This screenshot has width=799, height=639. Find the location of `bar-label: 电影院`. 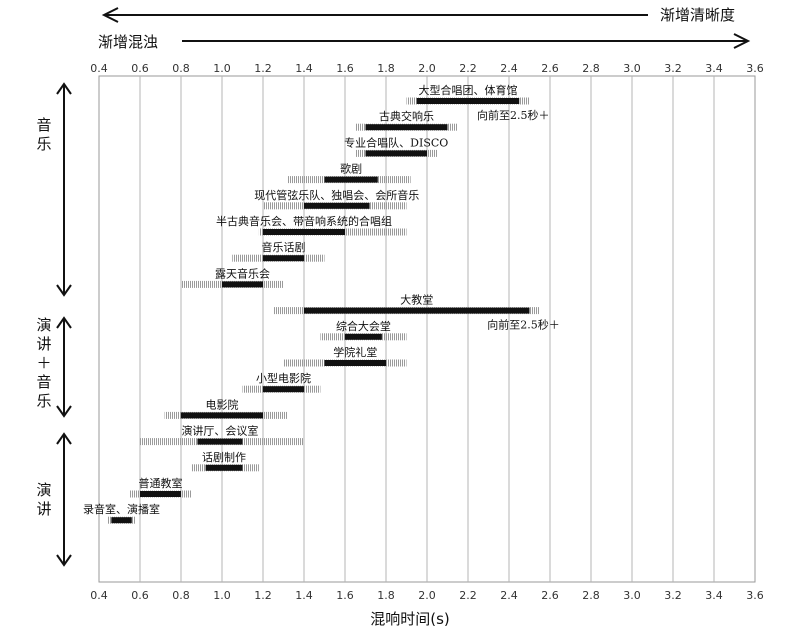

bar-label: 电影院 is located at coordinates (222, 404).